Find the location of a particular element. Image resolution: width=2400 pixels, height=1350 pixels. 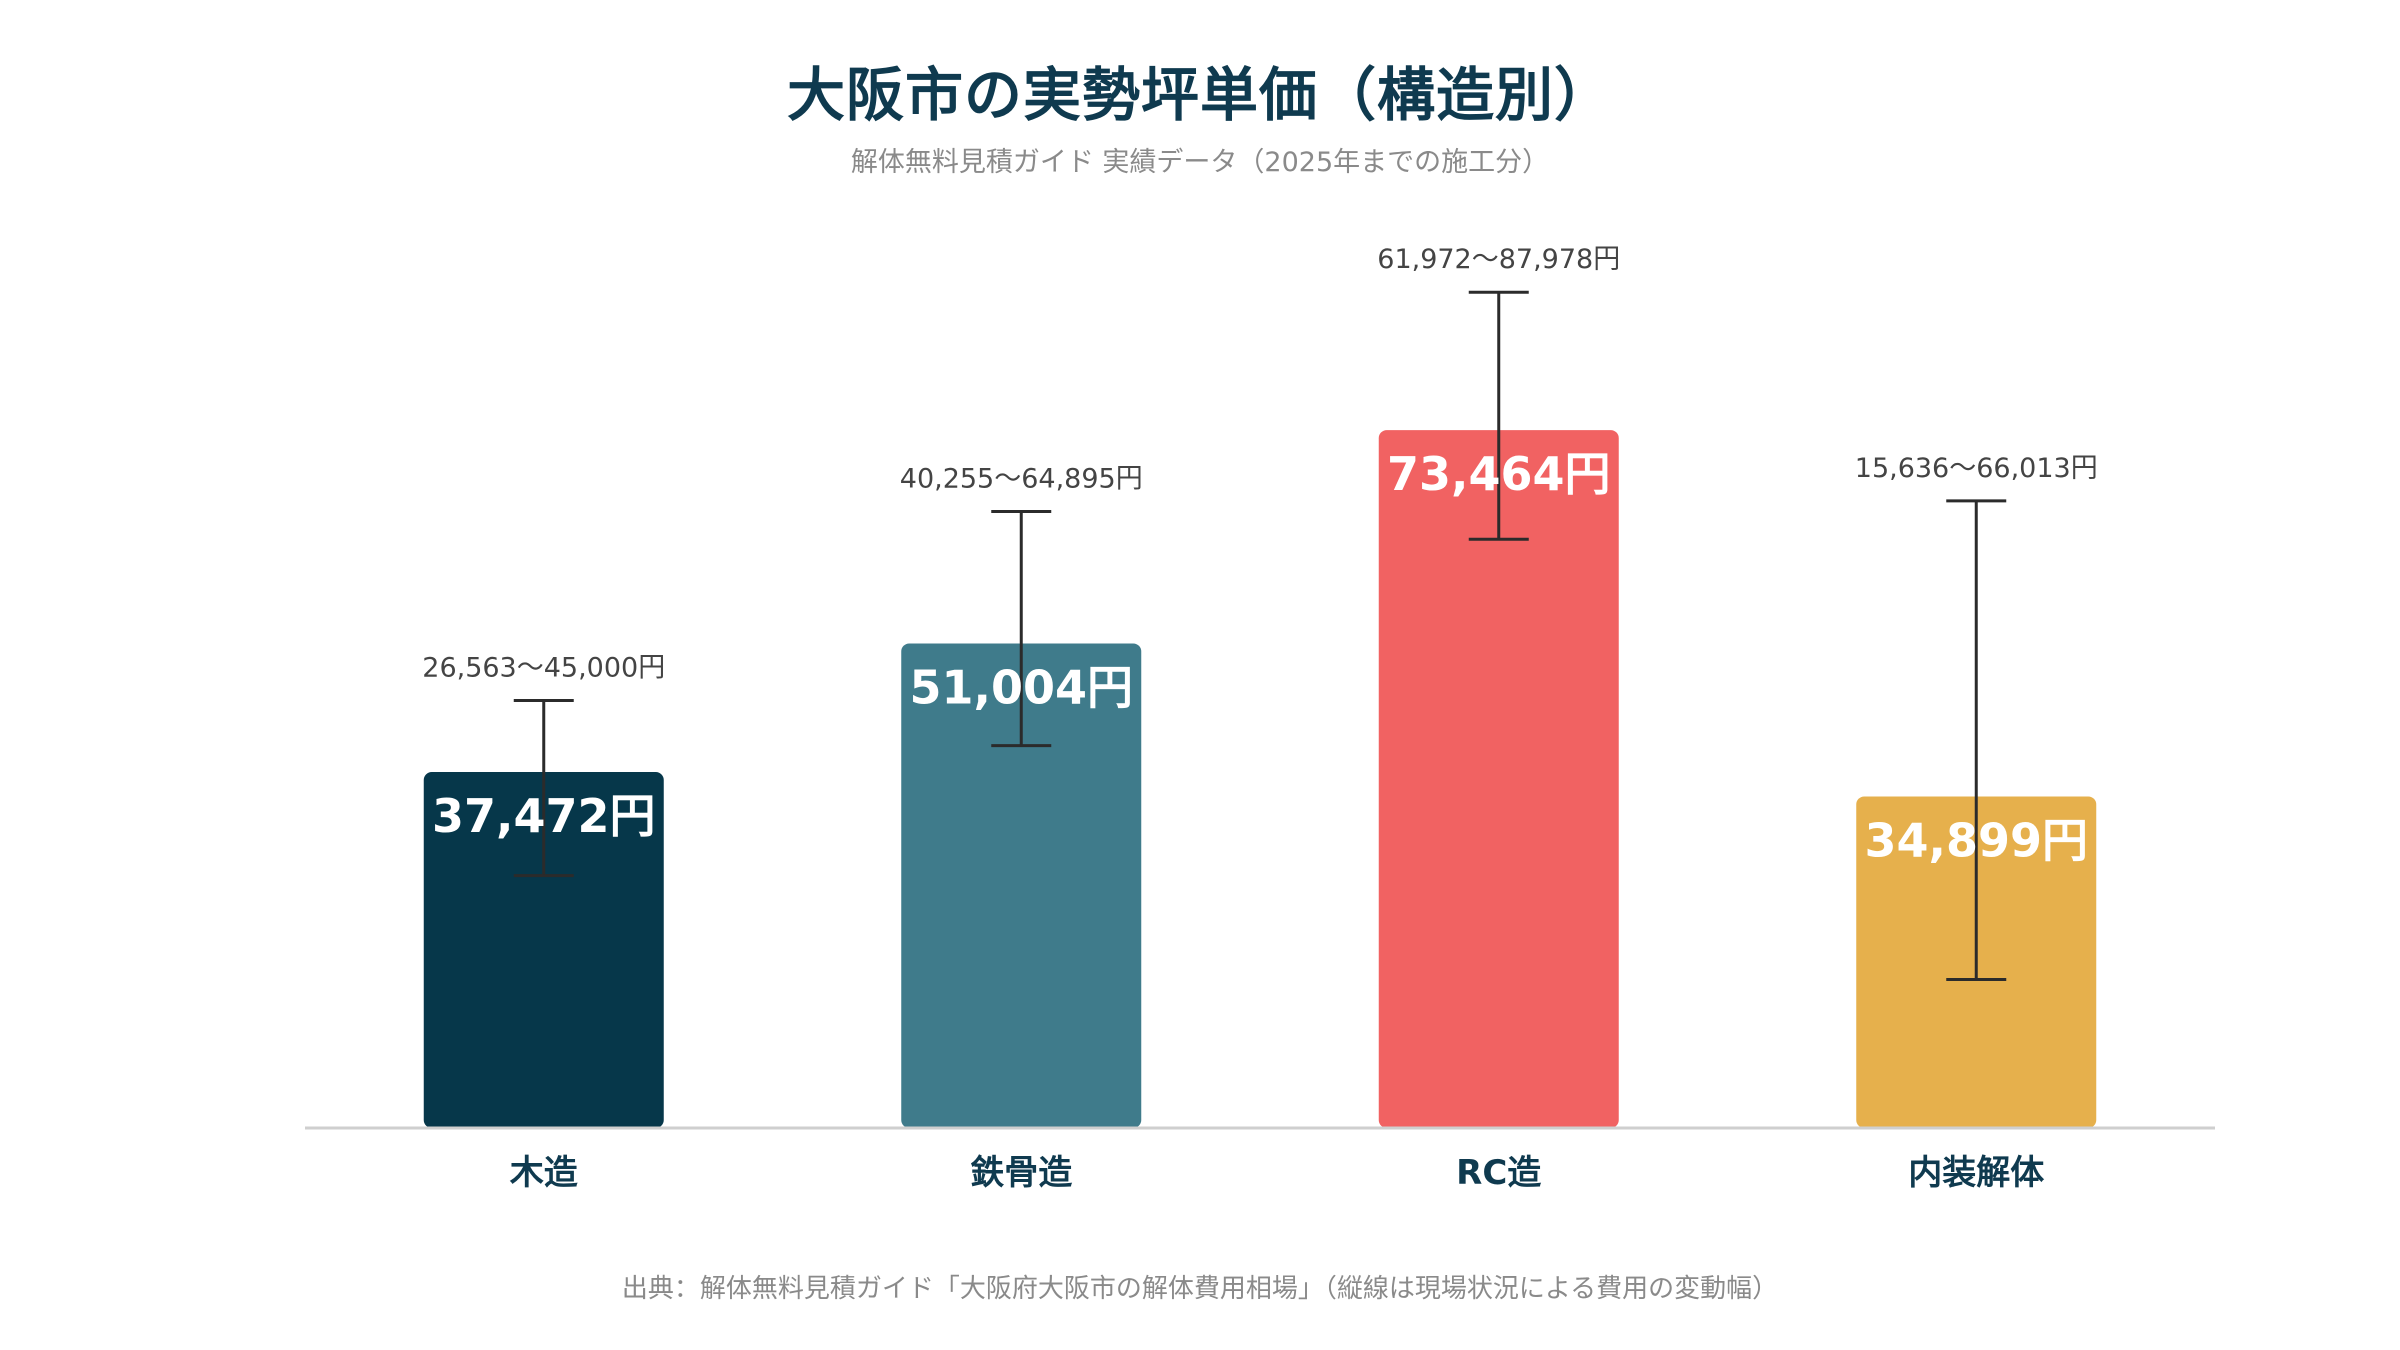

range-label-3: 61,972〜87,978円 is located at coordinates (1498, 259).